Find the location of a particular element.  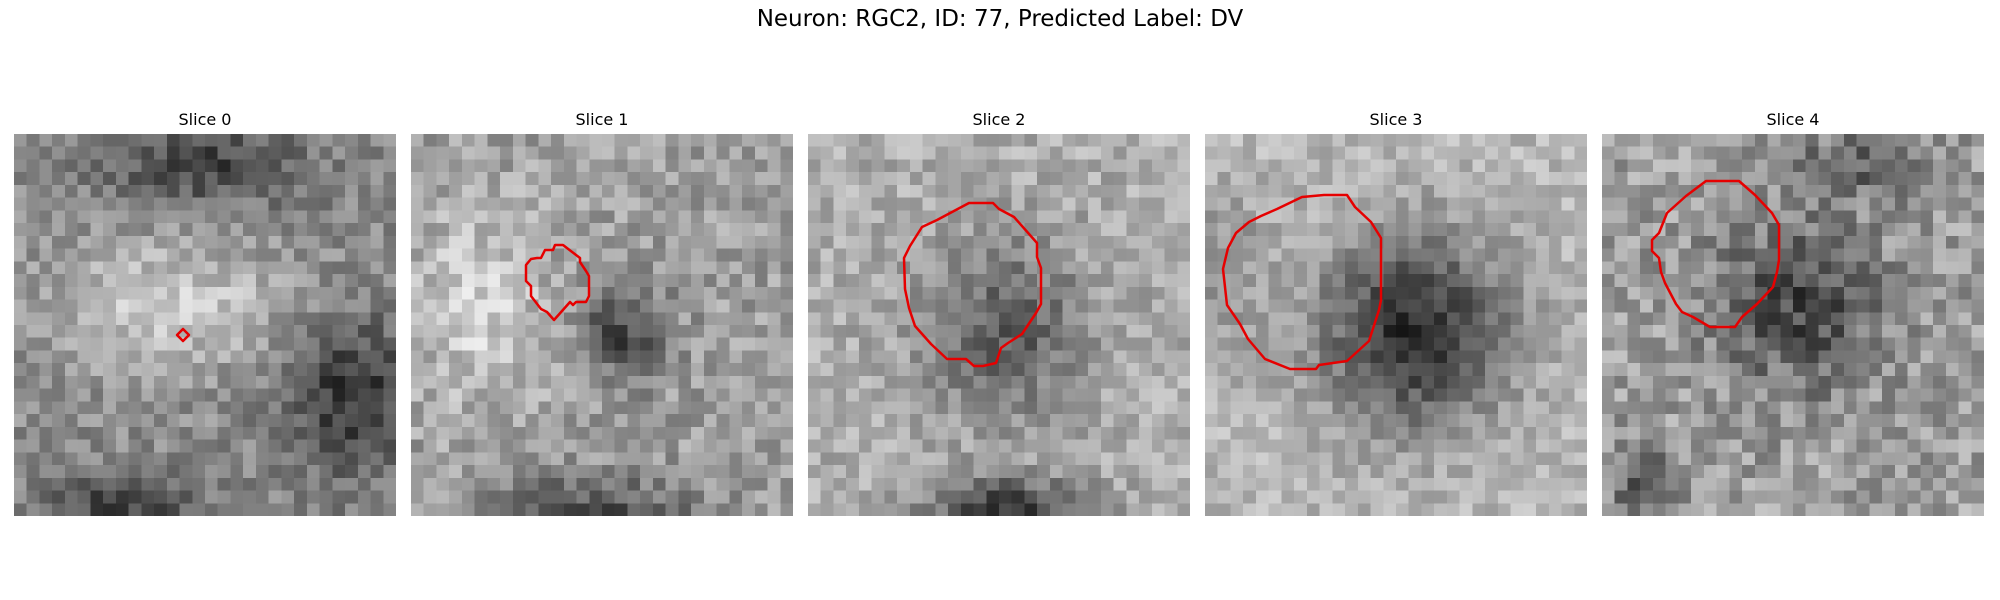

panel-slice-0: Slice 0 is located at coordinates (205, 312).